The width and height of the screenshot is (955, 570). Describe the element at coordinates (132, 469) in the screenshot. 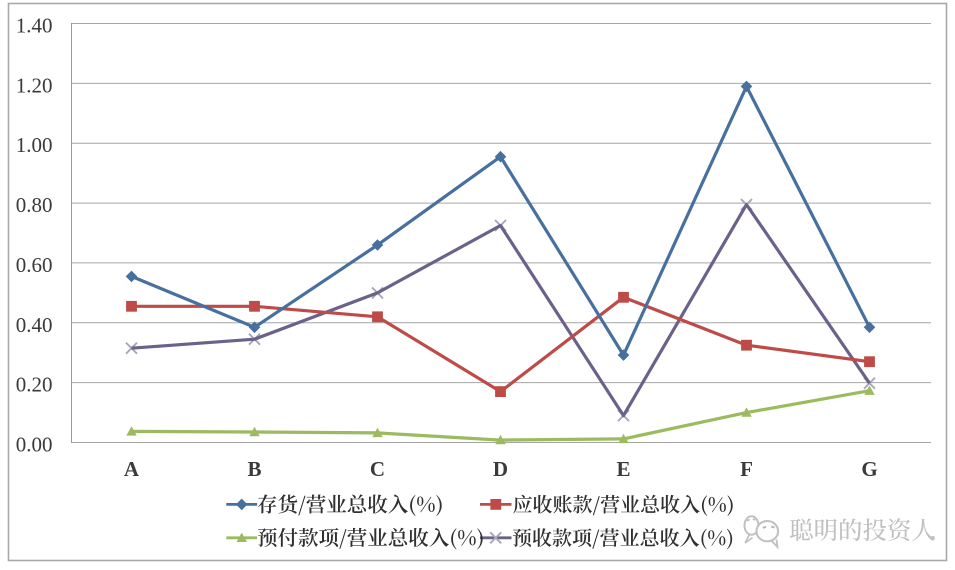

I see `svg-text: A` at that location.